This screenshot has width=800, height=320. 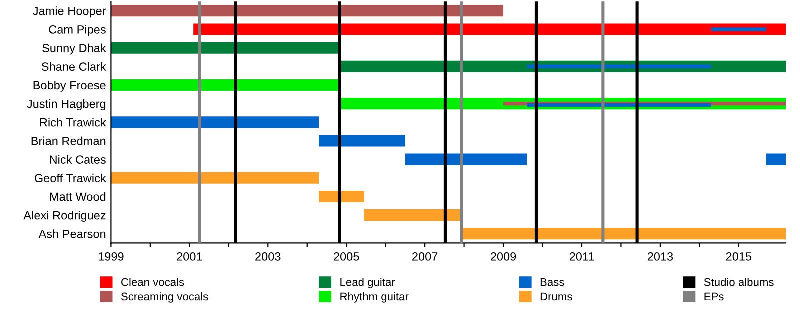 What do you see at coordinates (153, 282) in the screenshot?
I see `legend-label: Clean vocals` at bounding box center [153, 282].